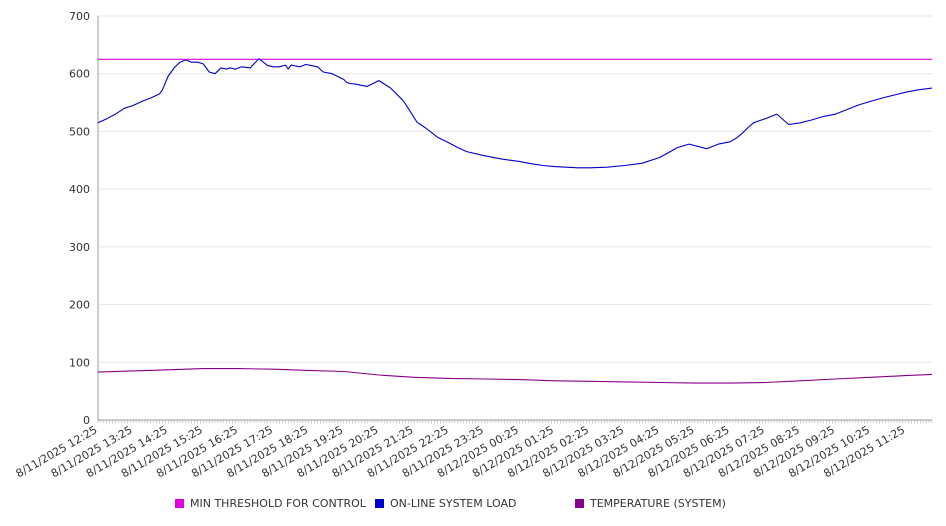 The image size is (946, 526). I want to click on legend-label-min-threshold: MIN THRESHOLD FOR CONTROL, so click(278, 503).